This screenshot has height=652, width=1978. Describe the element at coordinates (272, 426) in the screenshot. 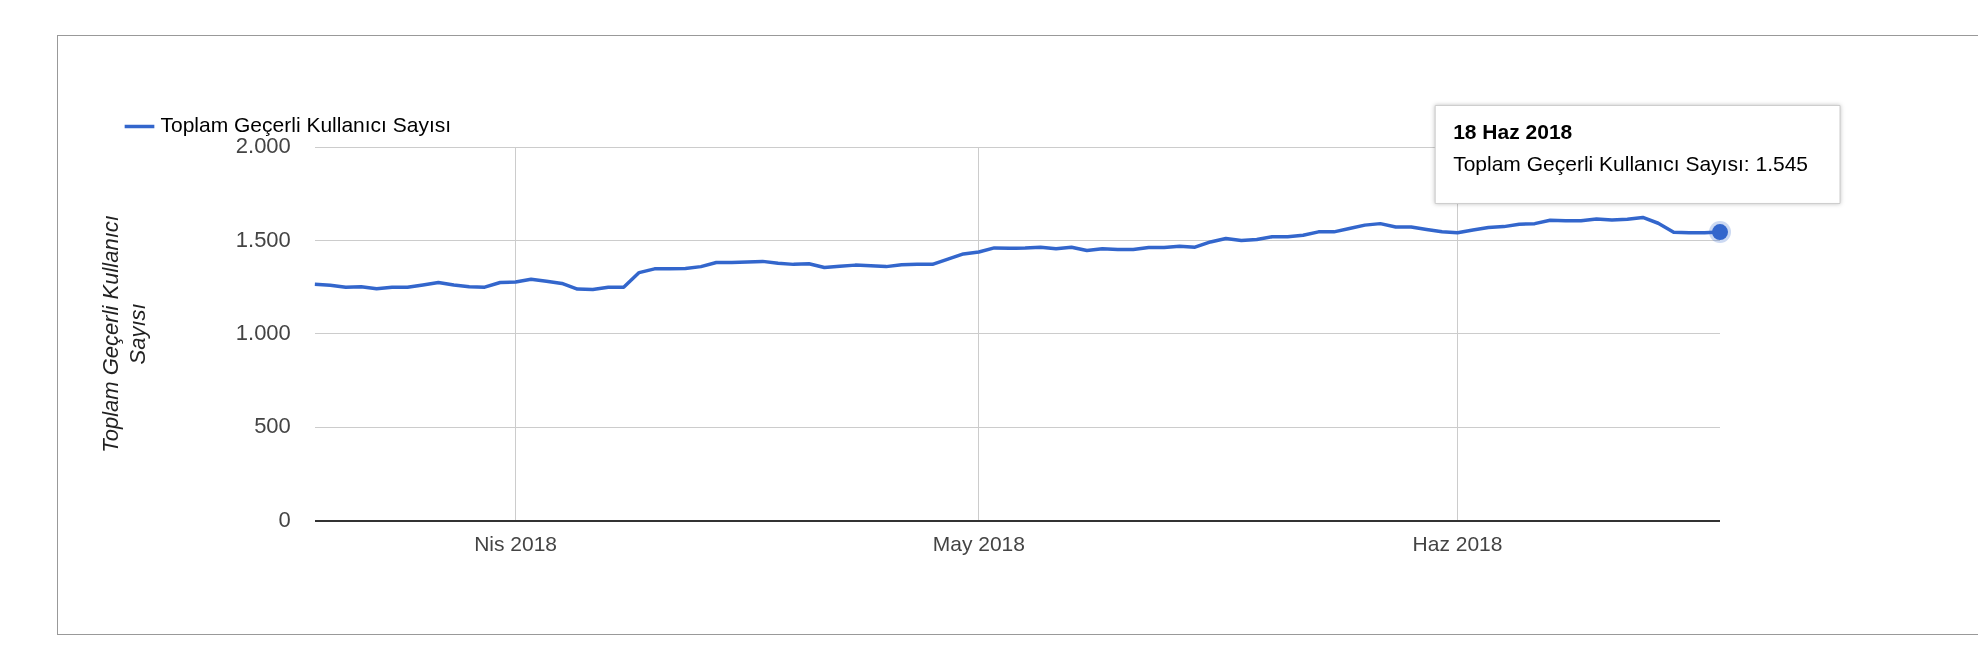

I see `y-tick-label: 500` at that location.